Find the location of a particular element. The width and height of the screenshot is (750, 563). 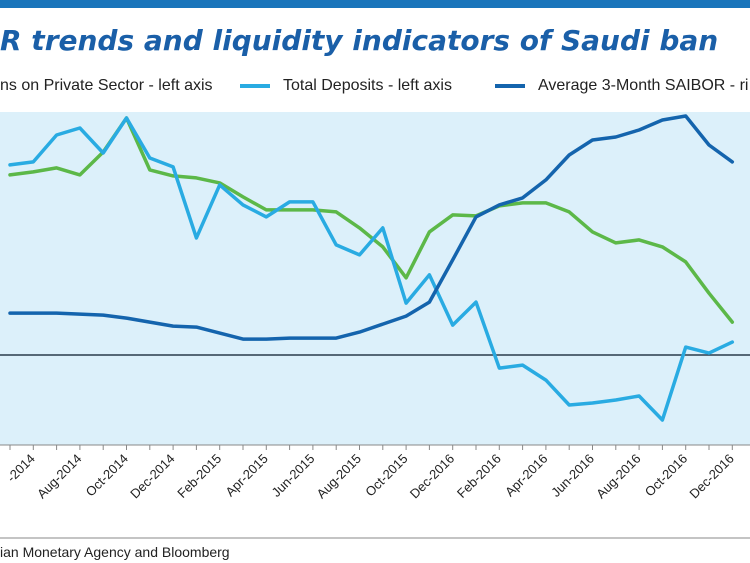

x-tick-label: -2014 is located at coordinates (21, 468).